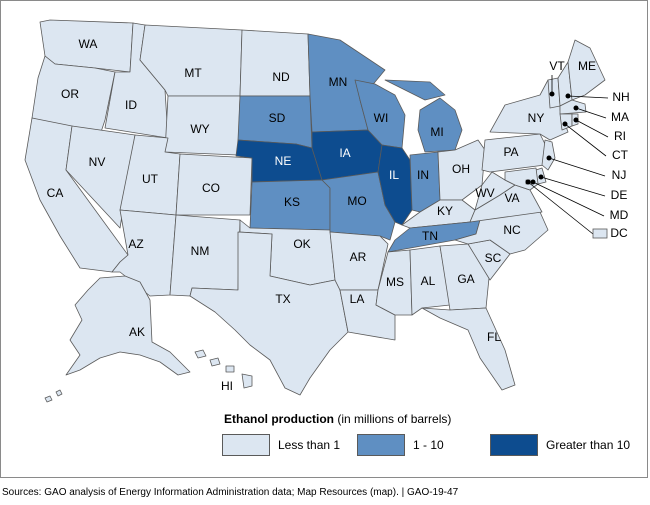  What do you see at coordinates (512, 230) in the screenshot?
I see `label-nc: NC` at bounding box center [512, 230].